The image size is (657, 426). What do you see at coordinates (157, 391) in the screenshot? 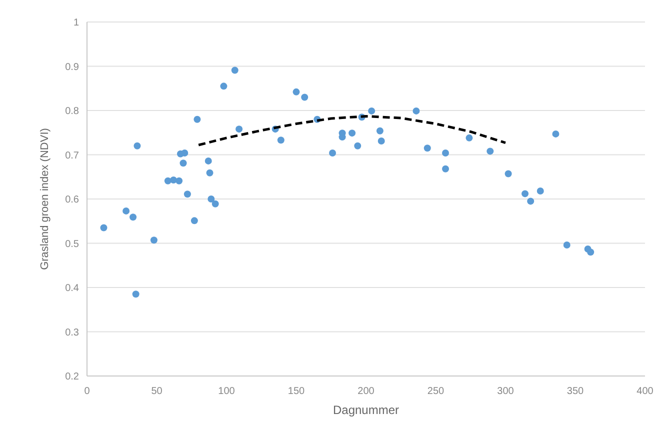
I see `x-tick-label: 50` at bounding box center [157, 391].